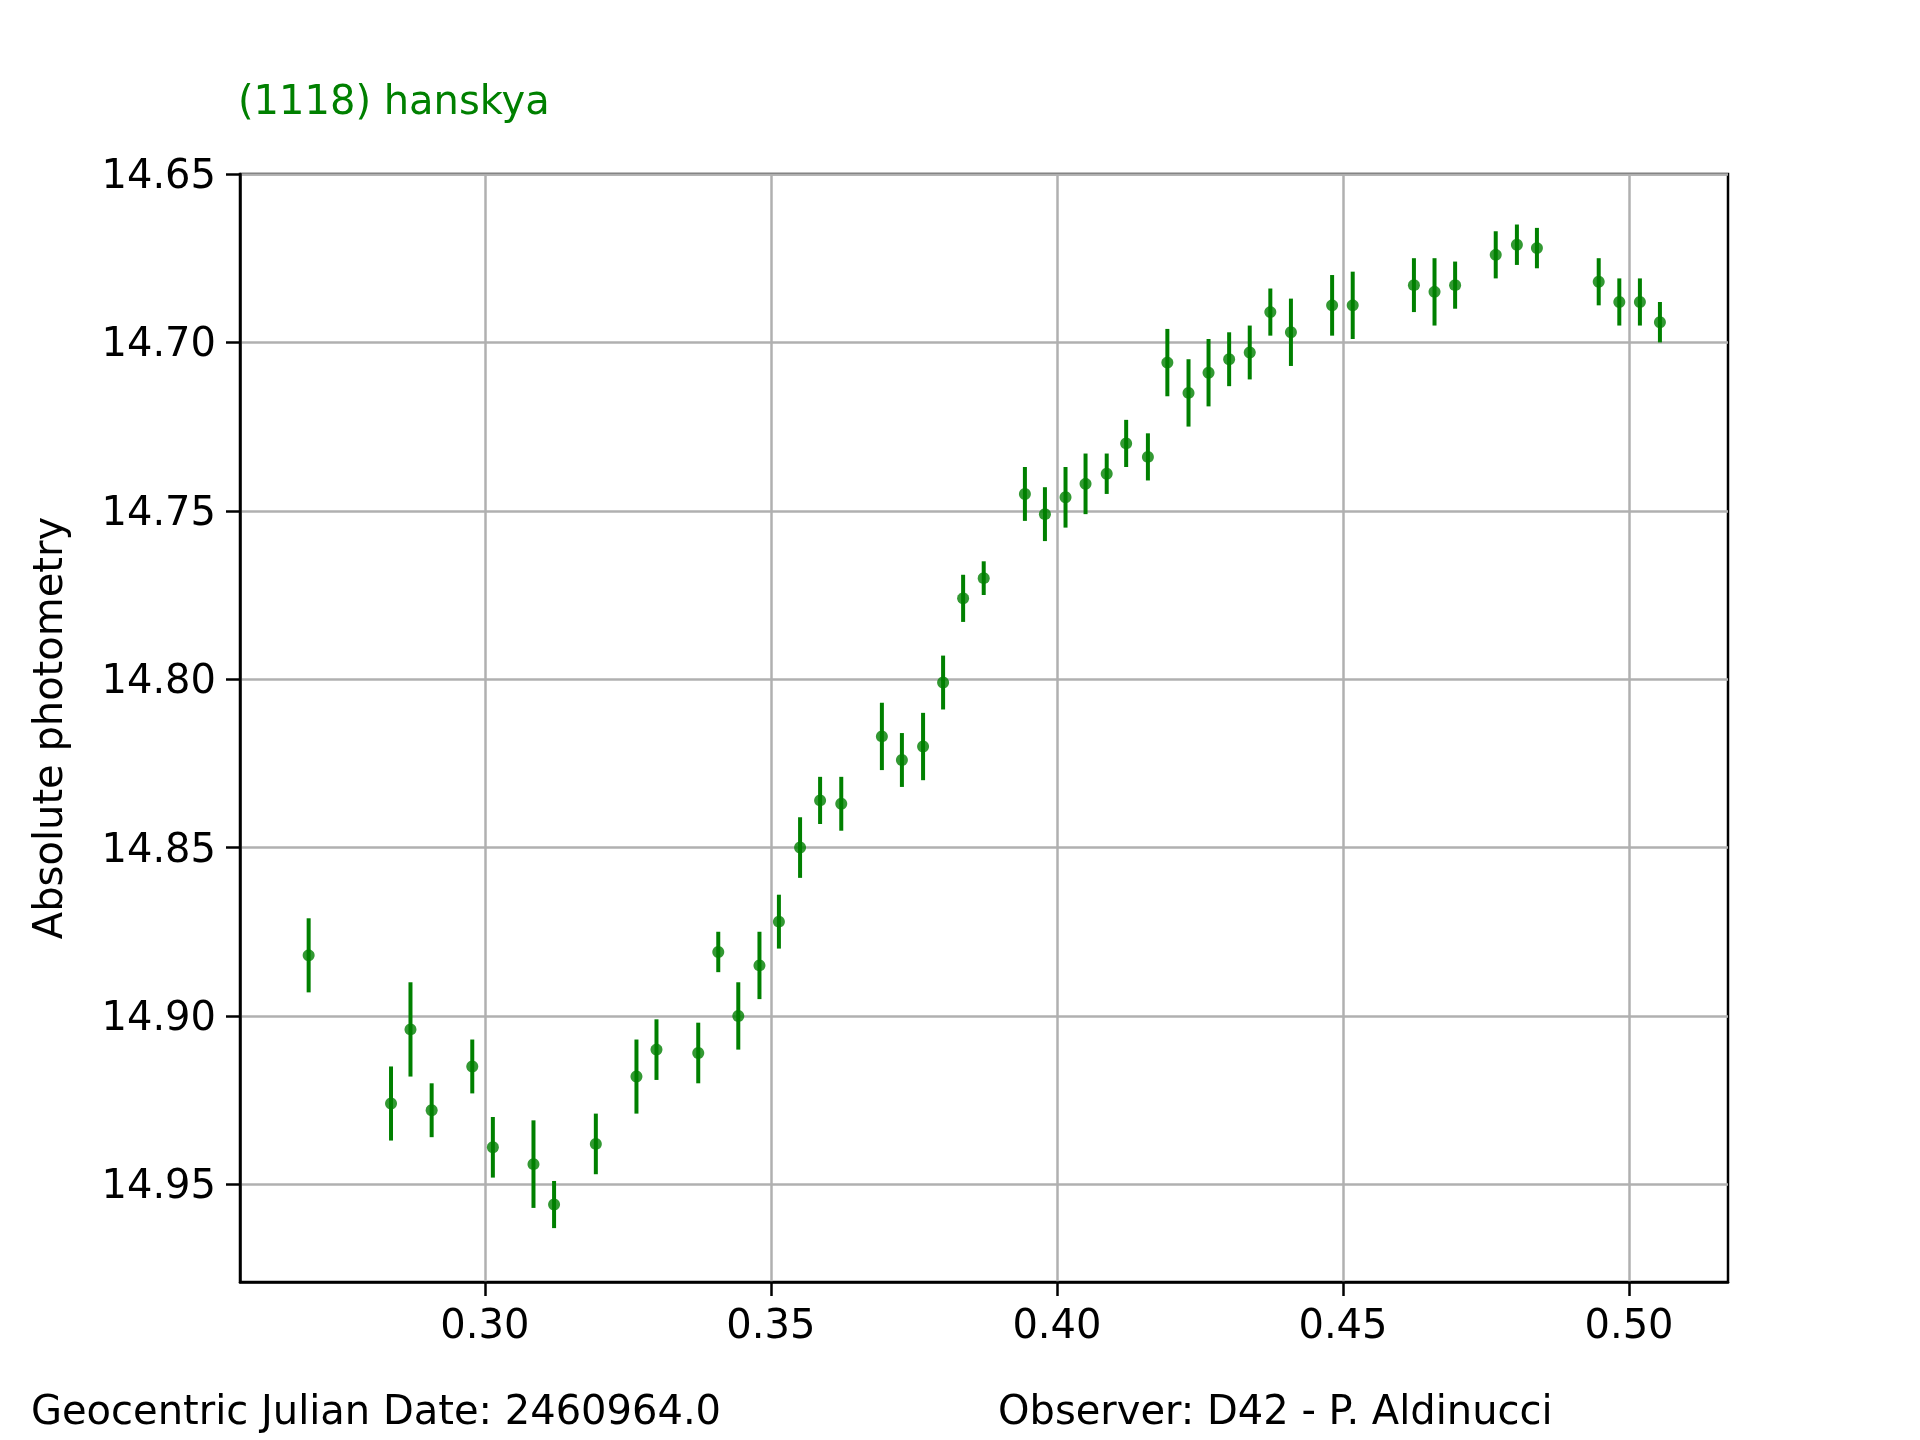 This screenshot has height=1440, width=1920. What do you see at coordinates (158, 1184) in the screenshot?
I see `y-tick-label: 14.95` at bounding box center [158, 1184].